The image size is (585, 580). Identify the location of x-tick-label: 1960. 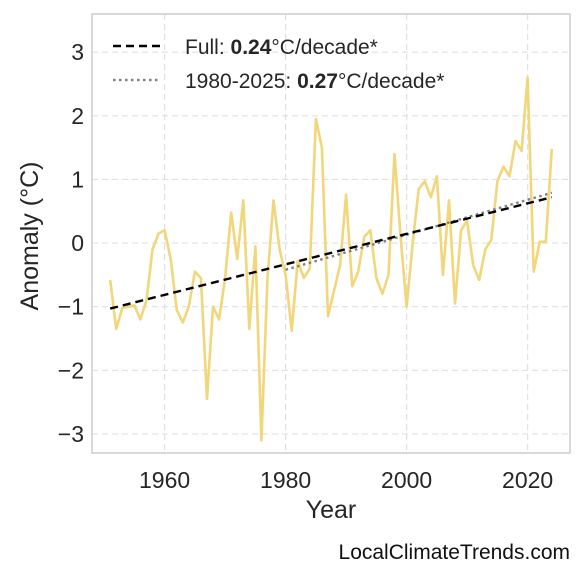
(164, 480).